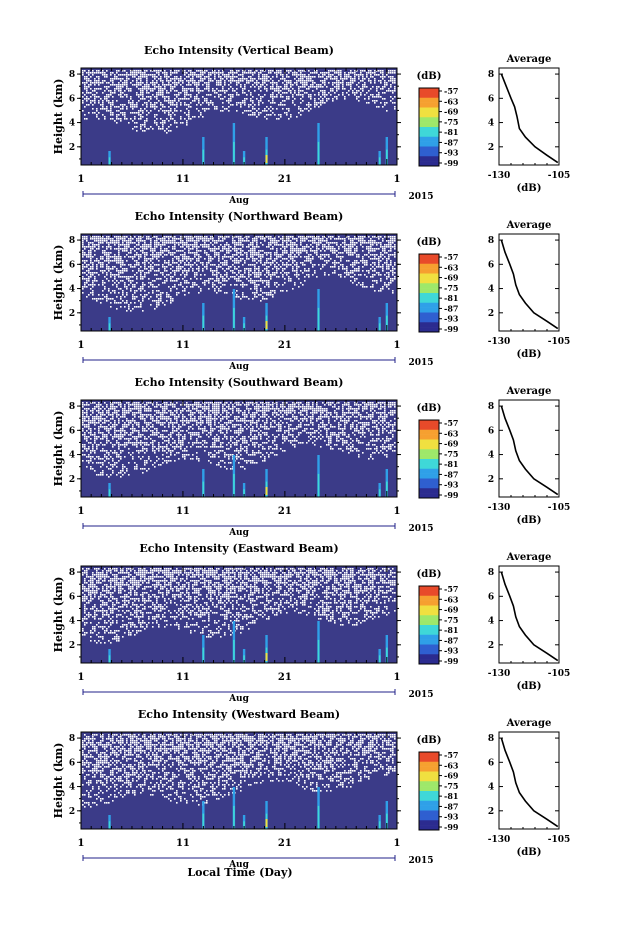  Describe the element at coordinates (239, 714) in the screenshot. I see `panel-title: Echo Intensity (Westward Beam)` at that location.